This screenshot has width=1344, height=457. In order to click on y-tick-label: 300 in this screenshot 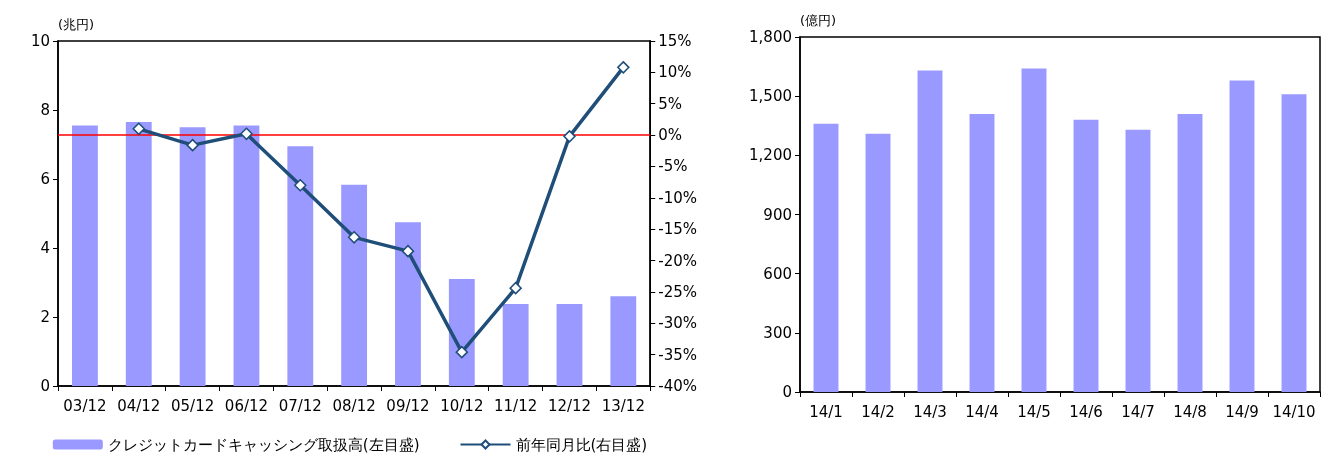, I will do `click(777, 332)`.